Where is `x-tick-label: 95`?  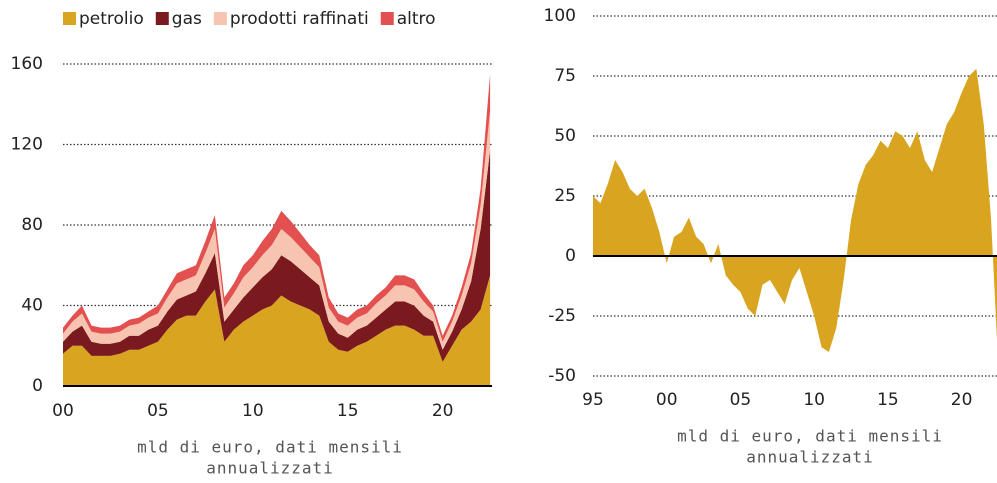
x-tick-label: 95 is located at coordinates (593, 400).